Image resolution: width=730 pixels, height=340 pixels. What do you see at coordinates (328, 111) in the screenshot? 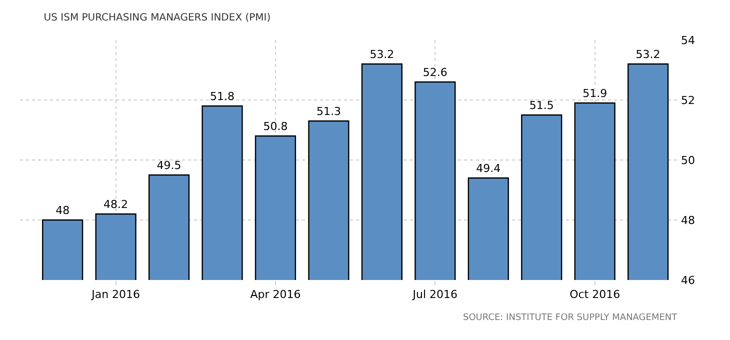
I see `data-label: 51.3` at bounding box center [328, 111].